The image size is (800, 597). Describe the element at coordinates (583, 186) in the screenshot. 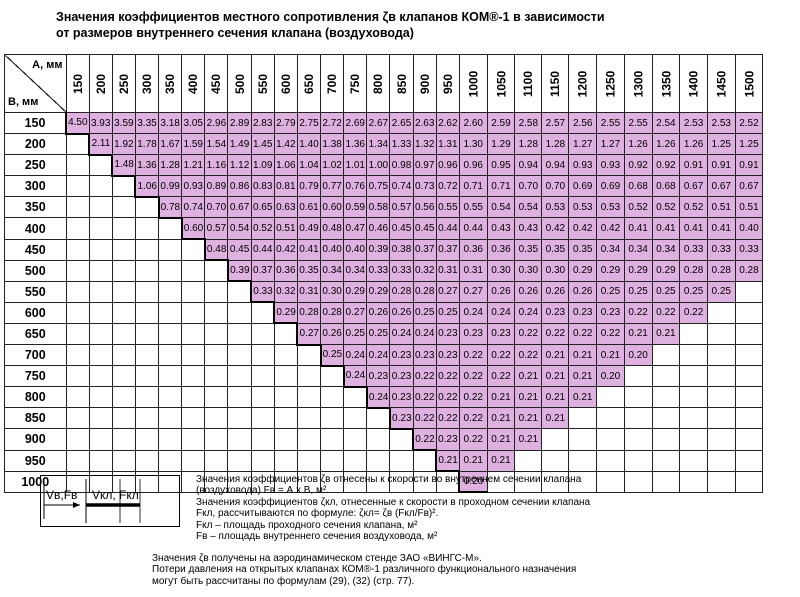

I see `table-cell-value: 0.69` at that location.